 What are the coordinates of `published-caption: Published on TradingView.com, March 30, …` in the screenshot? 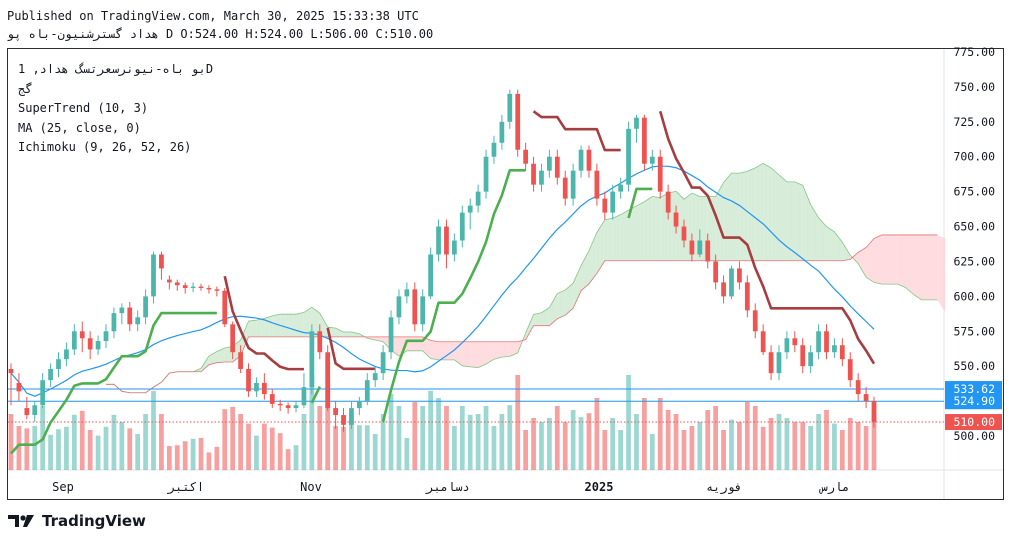 It's located at (213, 16).